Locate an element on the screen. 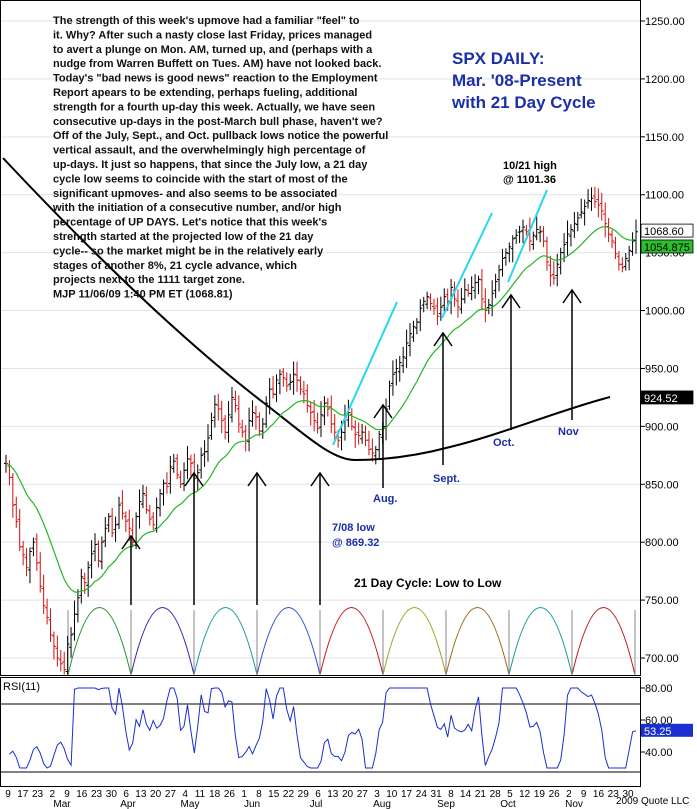 This screenshot has width=697, height=809. day-tick-label: 20 is located at coordinates (156, 794).